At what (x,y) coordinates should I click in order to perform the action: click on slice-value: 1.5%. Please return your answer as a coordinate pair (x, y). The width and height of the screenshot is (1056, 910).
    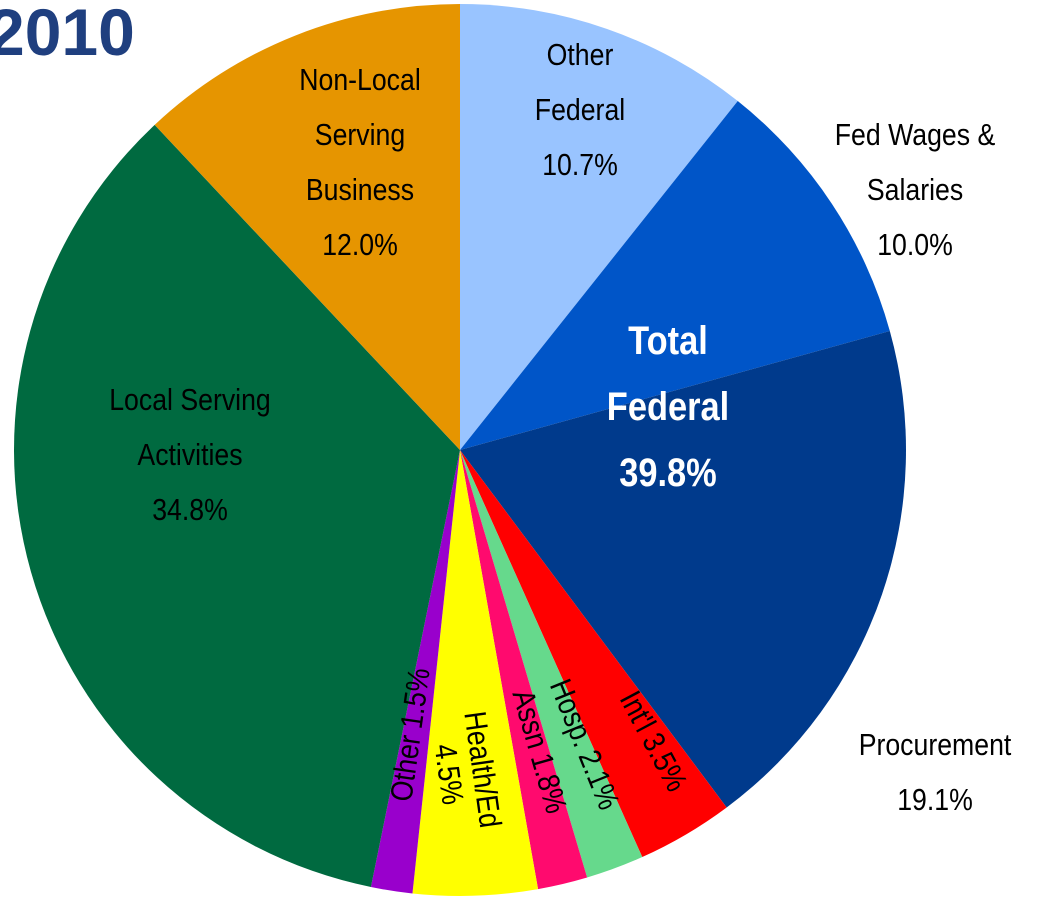
    Looking at the image, I should click on (415, 698).